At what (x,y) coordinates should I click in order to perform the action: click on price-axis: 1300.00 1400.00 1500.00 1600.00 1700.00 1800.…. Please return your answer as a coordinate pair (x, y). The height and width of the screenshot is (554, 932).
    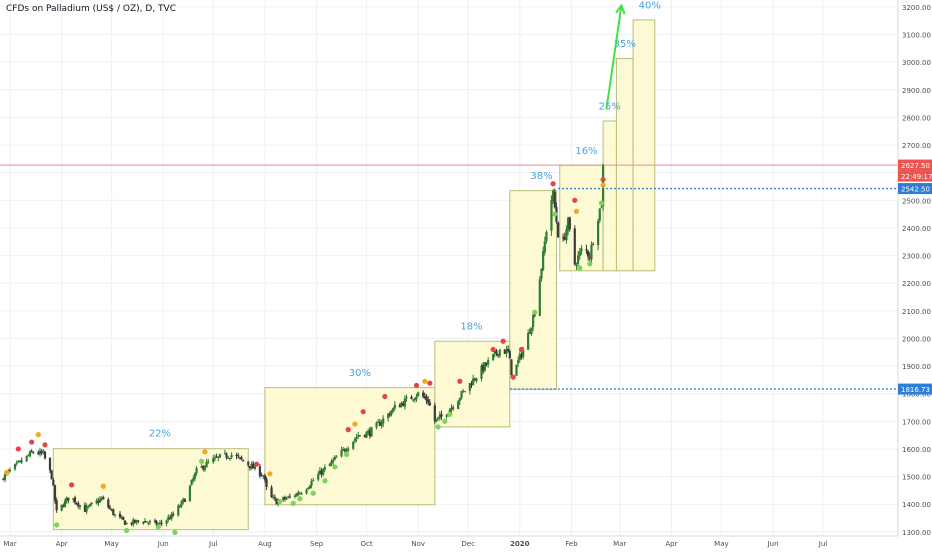
    Looking at the image, I should click on (914, 275).